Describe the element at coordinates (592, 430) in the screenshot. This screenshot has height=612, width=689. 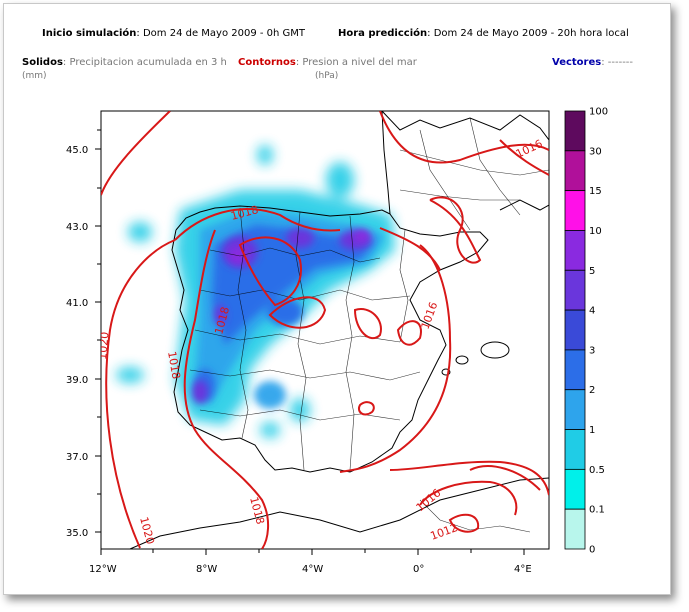
I see `colorbar-level-label: 1` at that location.